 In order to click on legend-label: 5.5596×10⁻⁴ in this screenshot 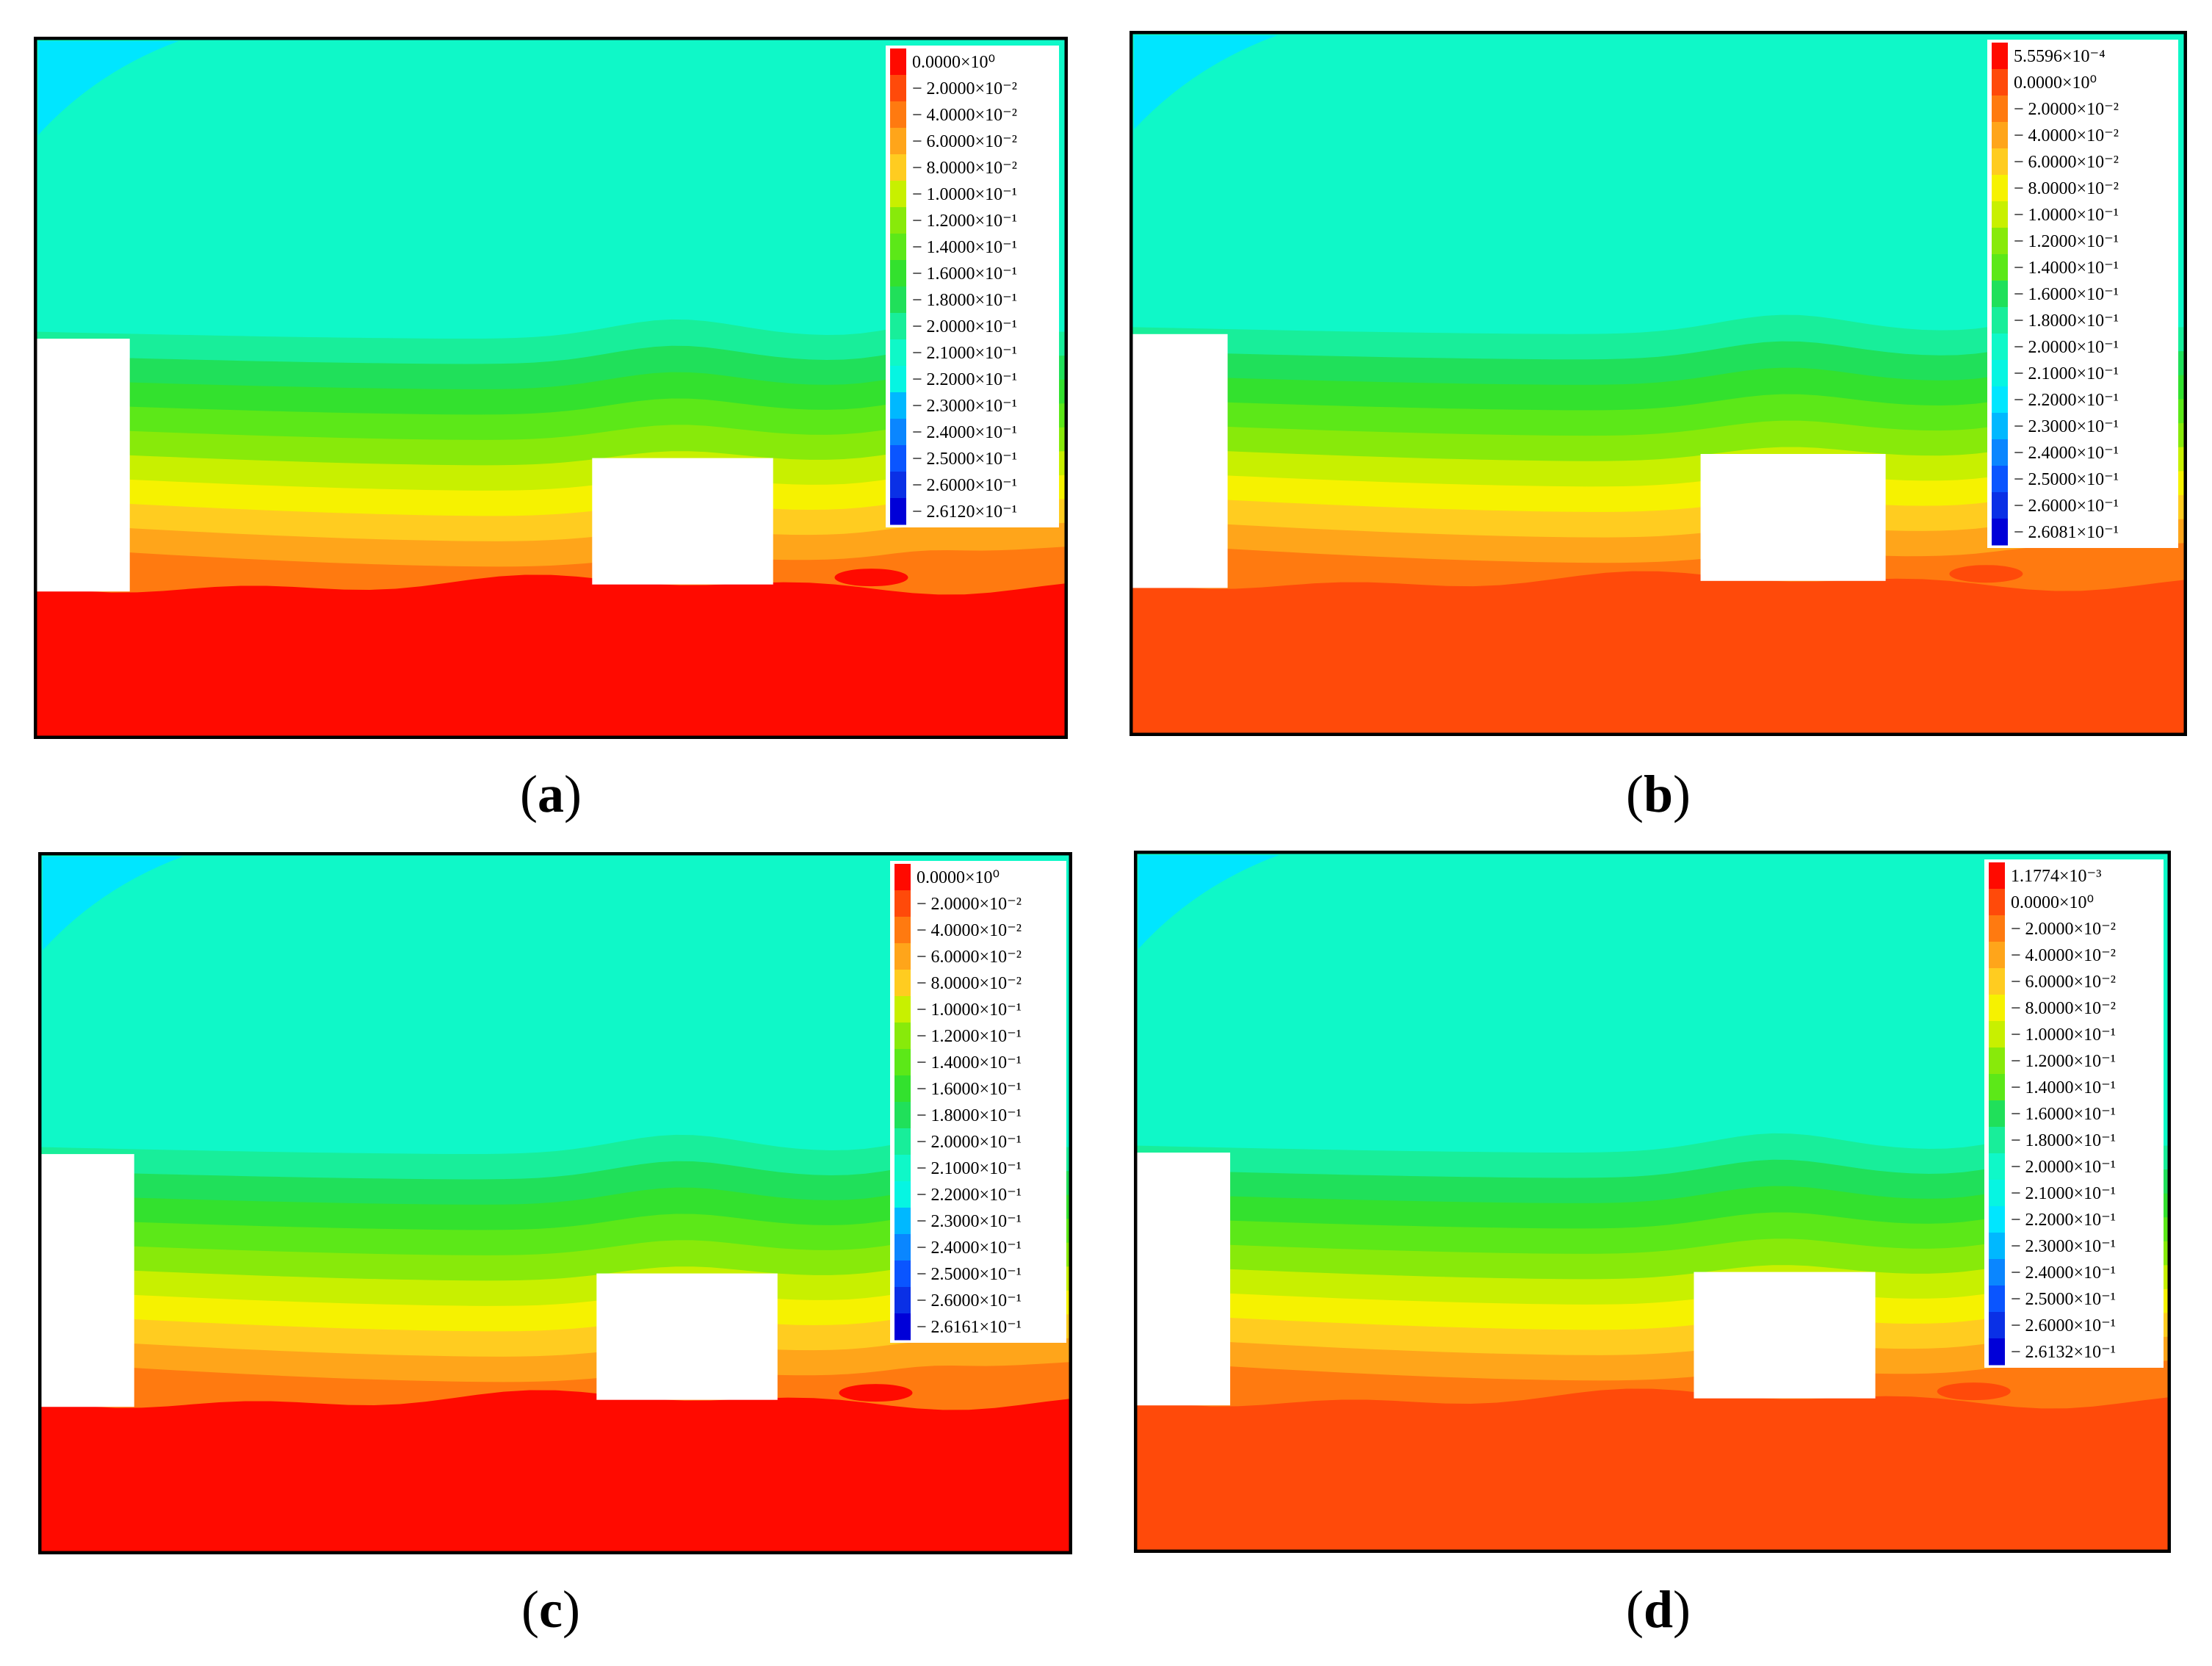, I will do `click(2060, 57)`.